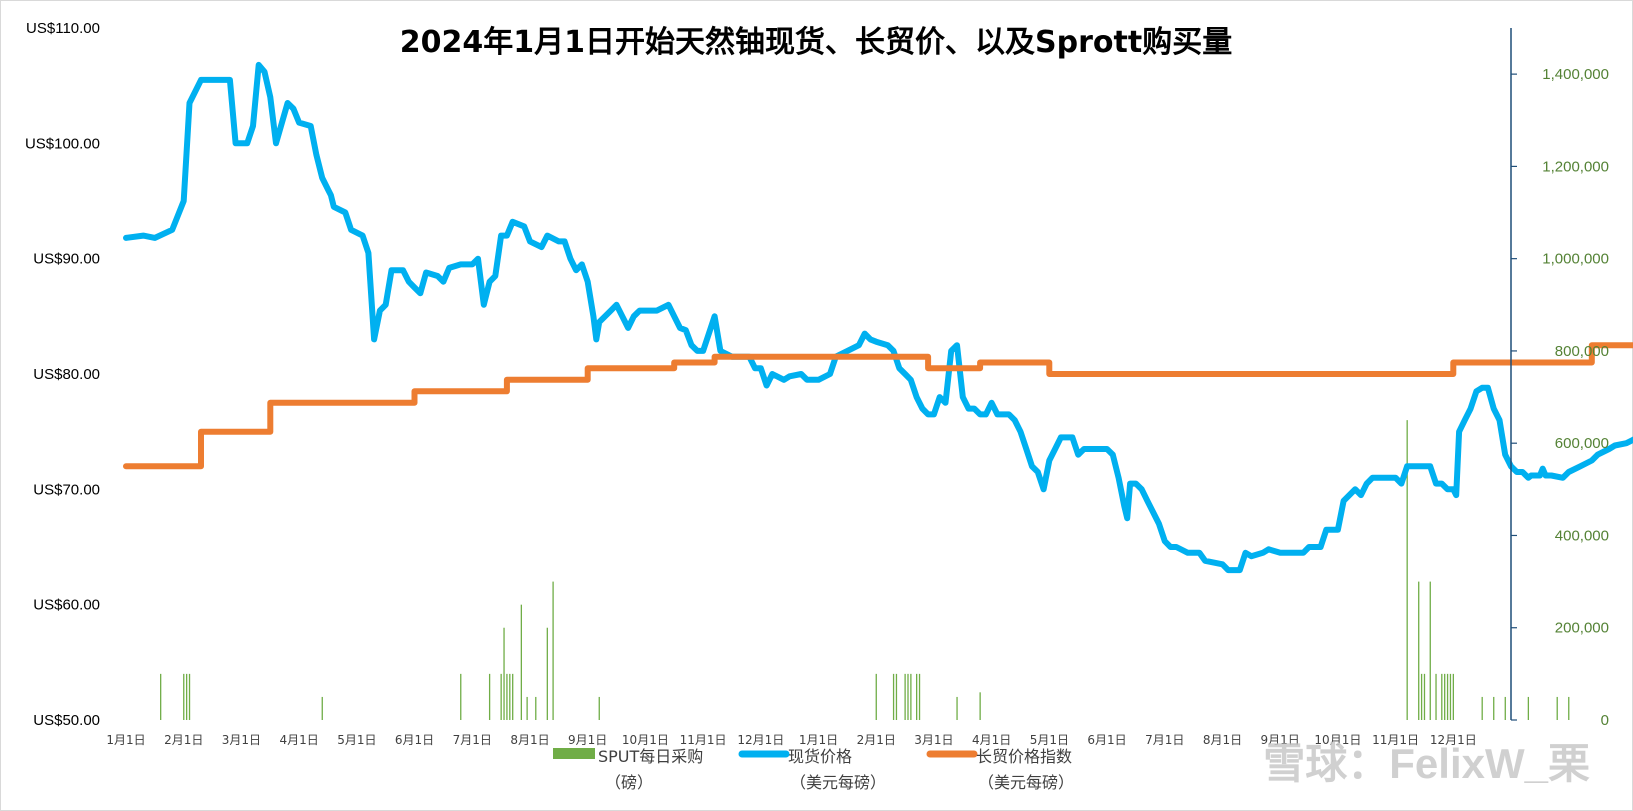 This screenshot has width=1633, height=811. Describe the element at coordinates (63, 28) in the screenshot. I see `y-left-tick-label: US$110.00` at that location.